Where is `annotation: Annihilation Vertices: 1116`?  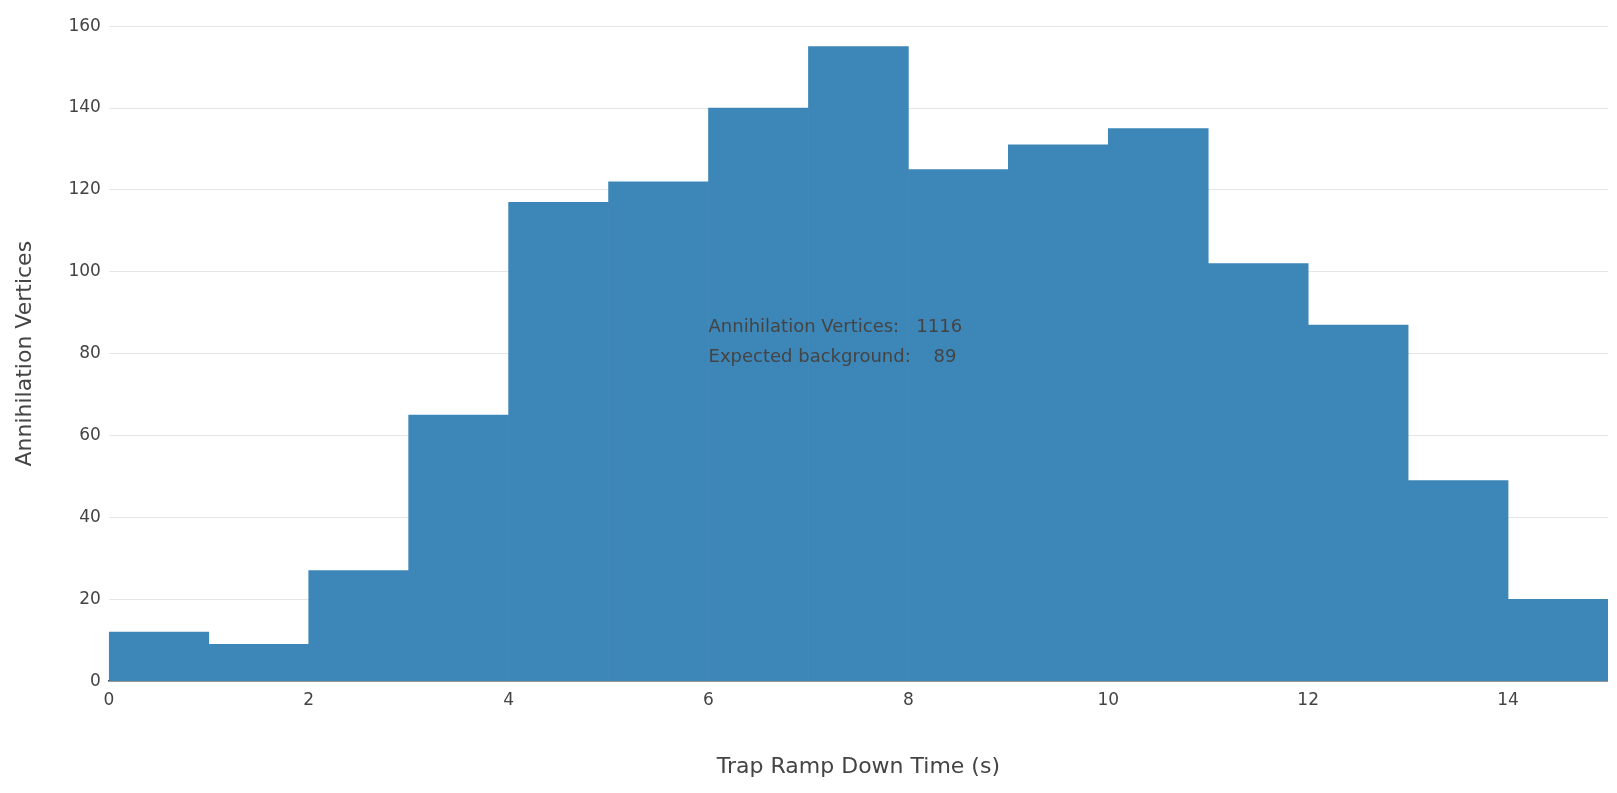
annotation: Annihilation Vertices: 1116 is located at coordinates (835, 326).